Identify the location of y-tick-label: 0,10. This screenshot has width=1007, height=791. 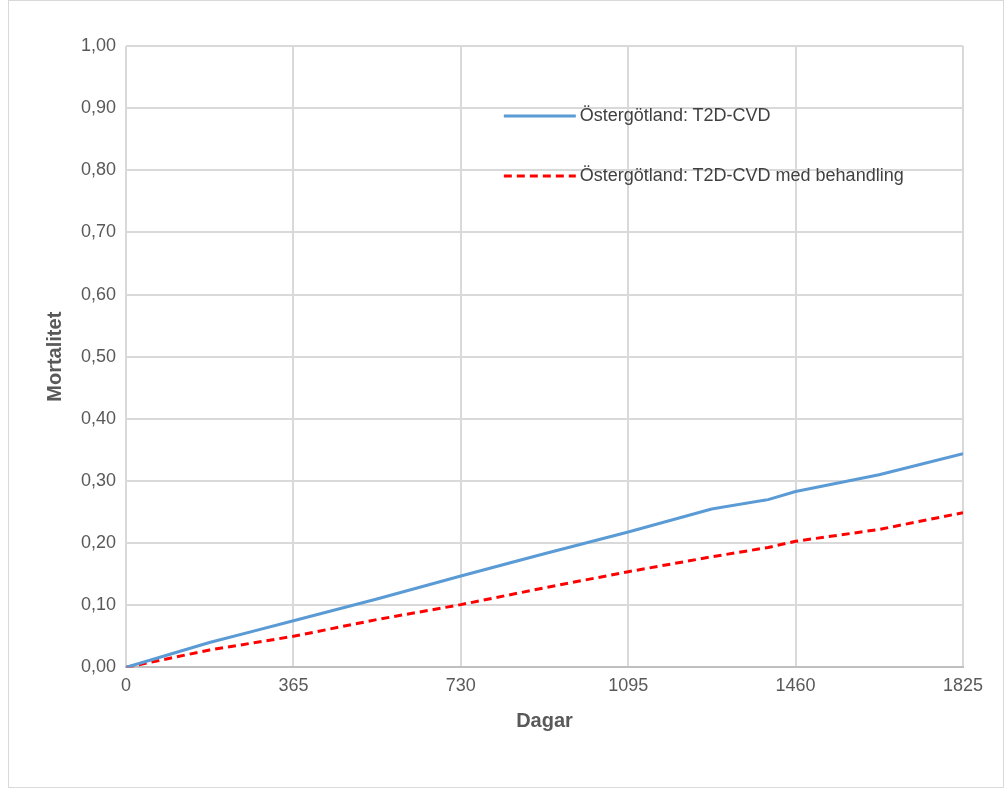
(98, 604).